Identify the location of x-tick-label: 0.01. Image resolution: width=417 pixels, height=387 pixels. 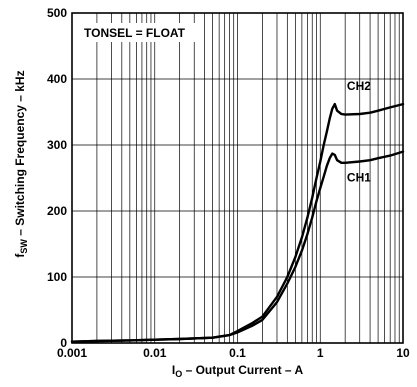
(155, 353).